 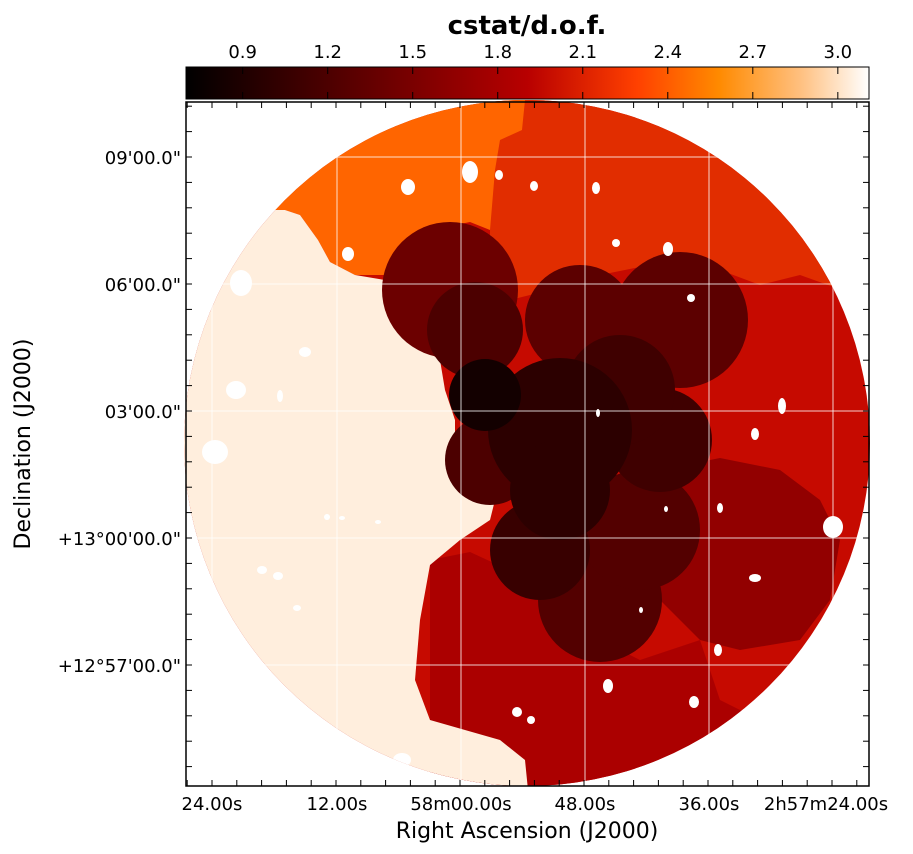 I want to click on y-tick-label: +12°57'00.0", so click(x=119, y=666).